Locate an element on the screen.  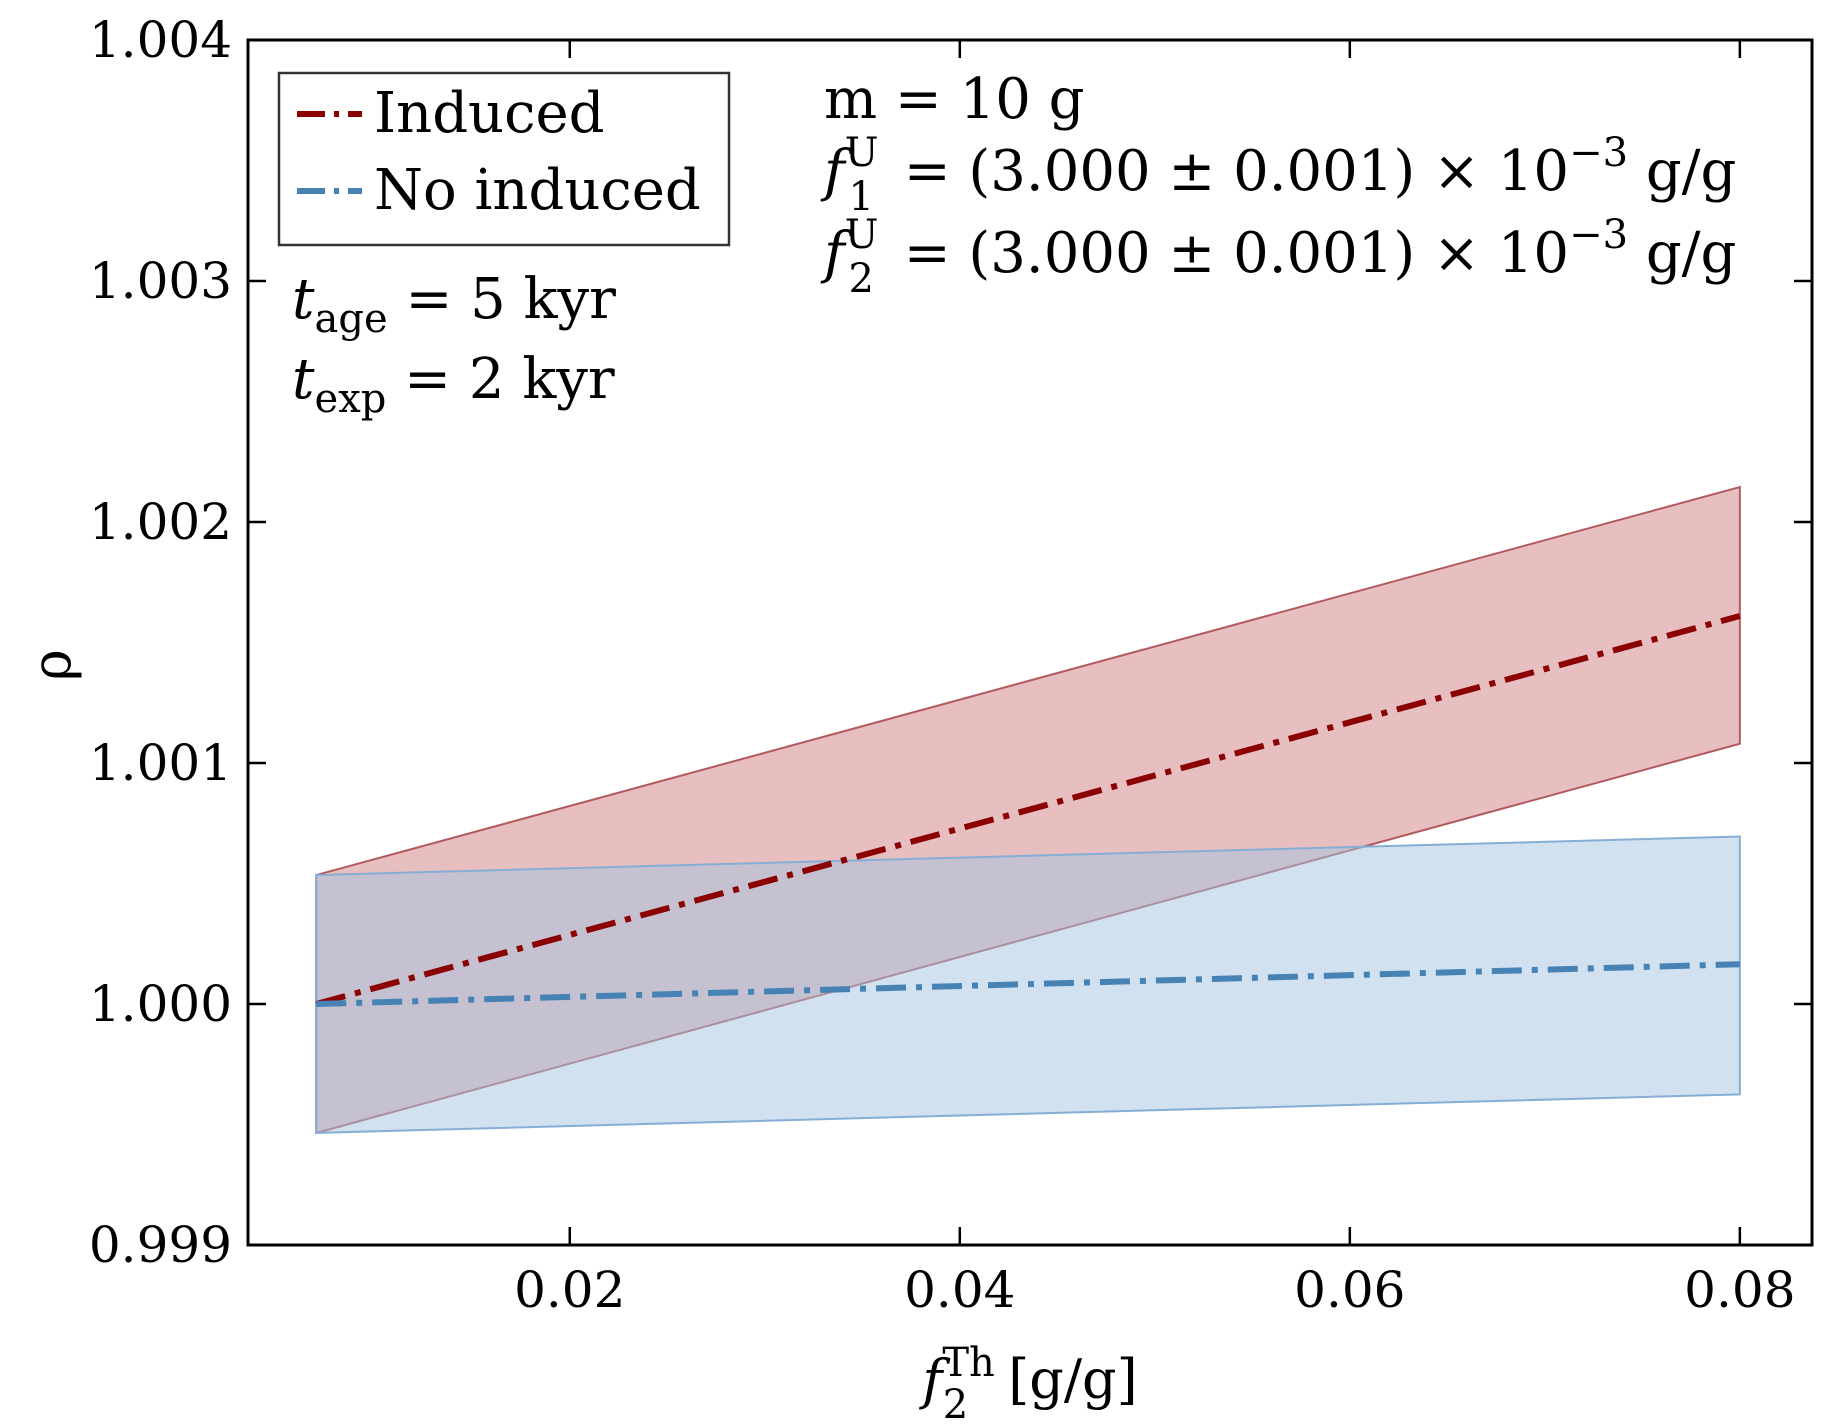
f2-u-sub: 2 is located at coordinates (860, 279).